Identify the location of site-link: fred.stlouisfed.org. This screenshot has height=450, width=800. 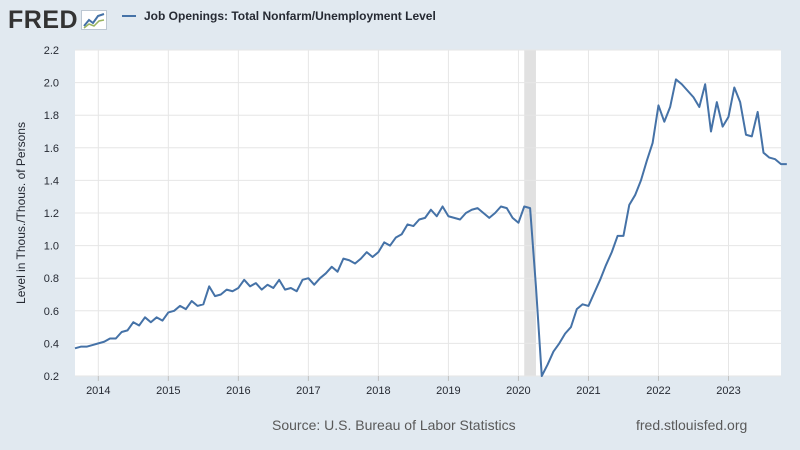
(692, 425).